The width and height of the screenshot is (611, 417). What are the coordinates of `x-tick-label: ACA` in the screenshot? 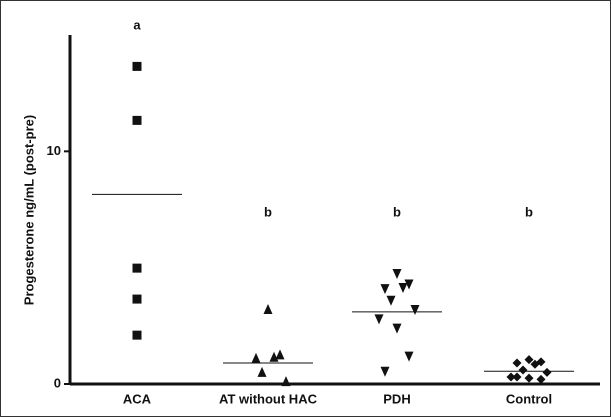 It's located at (137, 398).